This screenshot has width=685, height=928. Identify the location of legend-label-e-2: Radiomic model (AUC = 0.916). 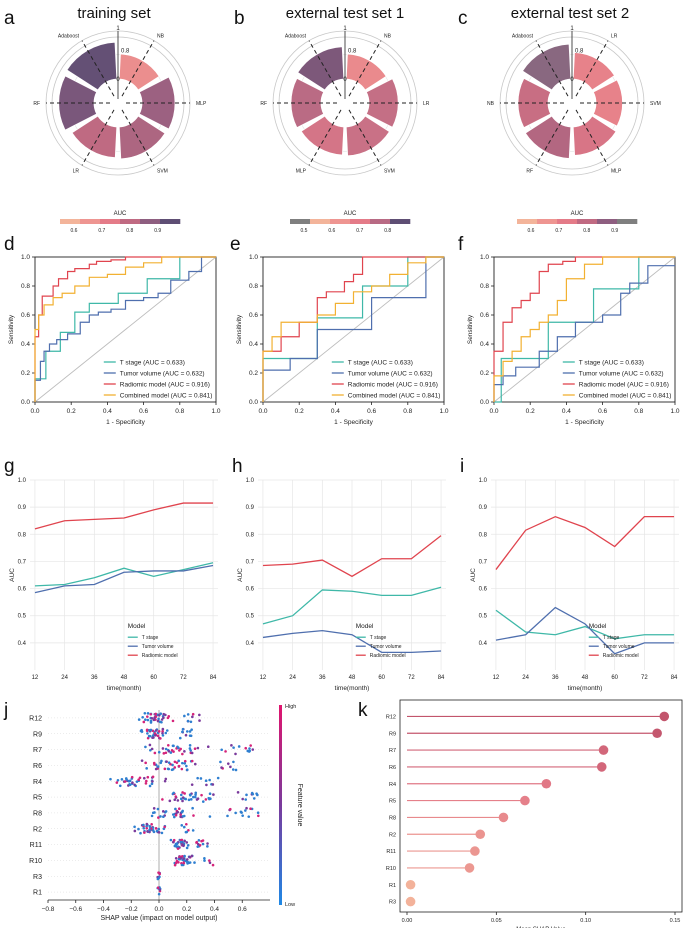
(393, 385).